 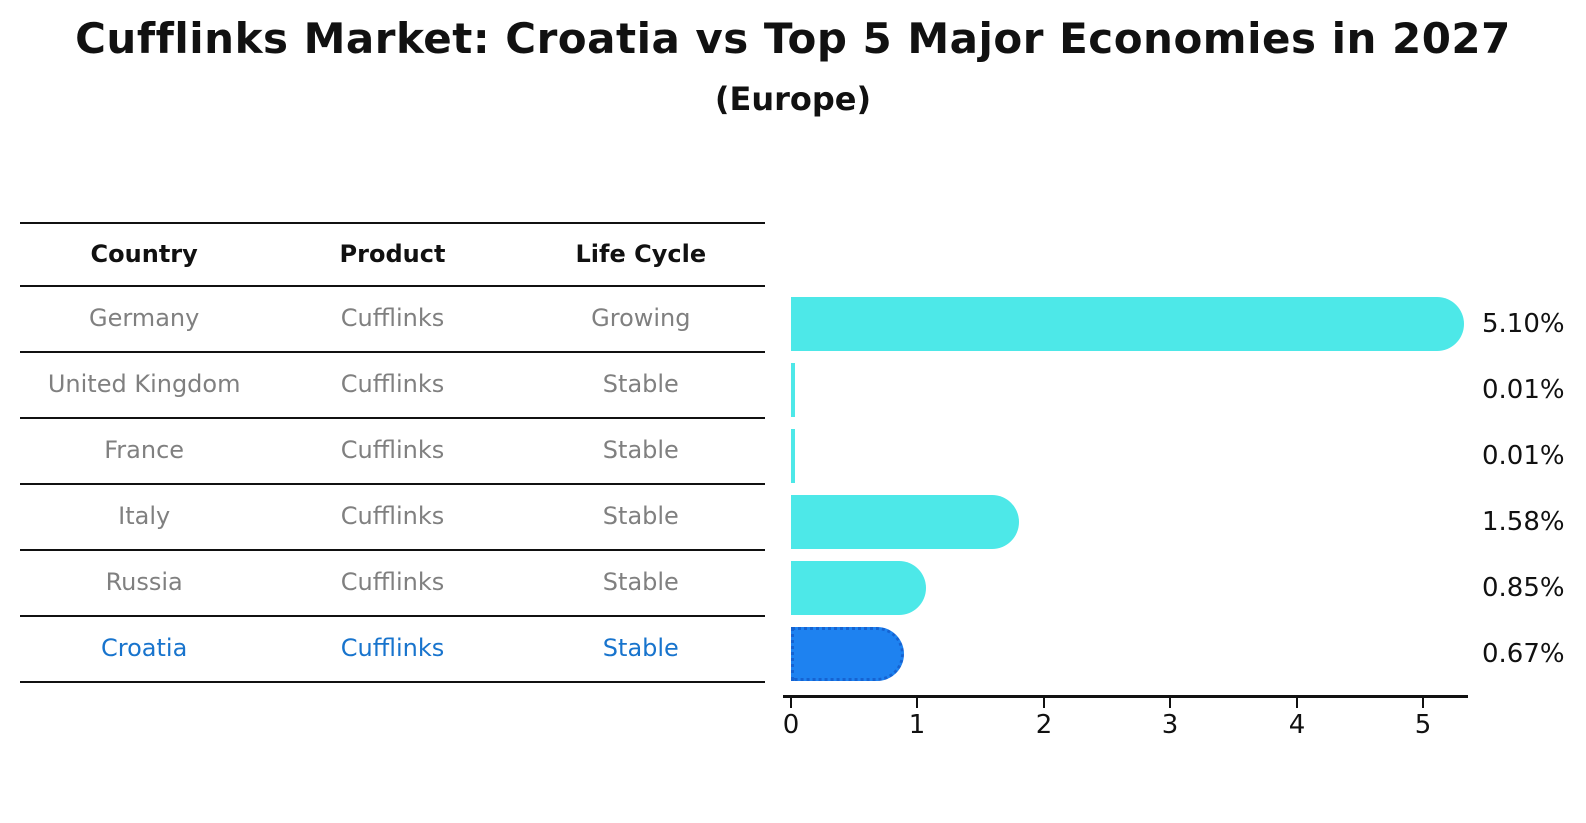 I want to click on cell-country: Italy, so click(x=144, y=516).